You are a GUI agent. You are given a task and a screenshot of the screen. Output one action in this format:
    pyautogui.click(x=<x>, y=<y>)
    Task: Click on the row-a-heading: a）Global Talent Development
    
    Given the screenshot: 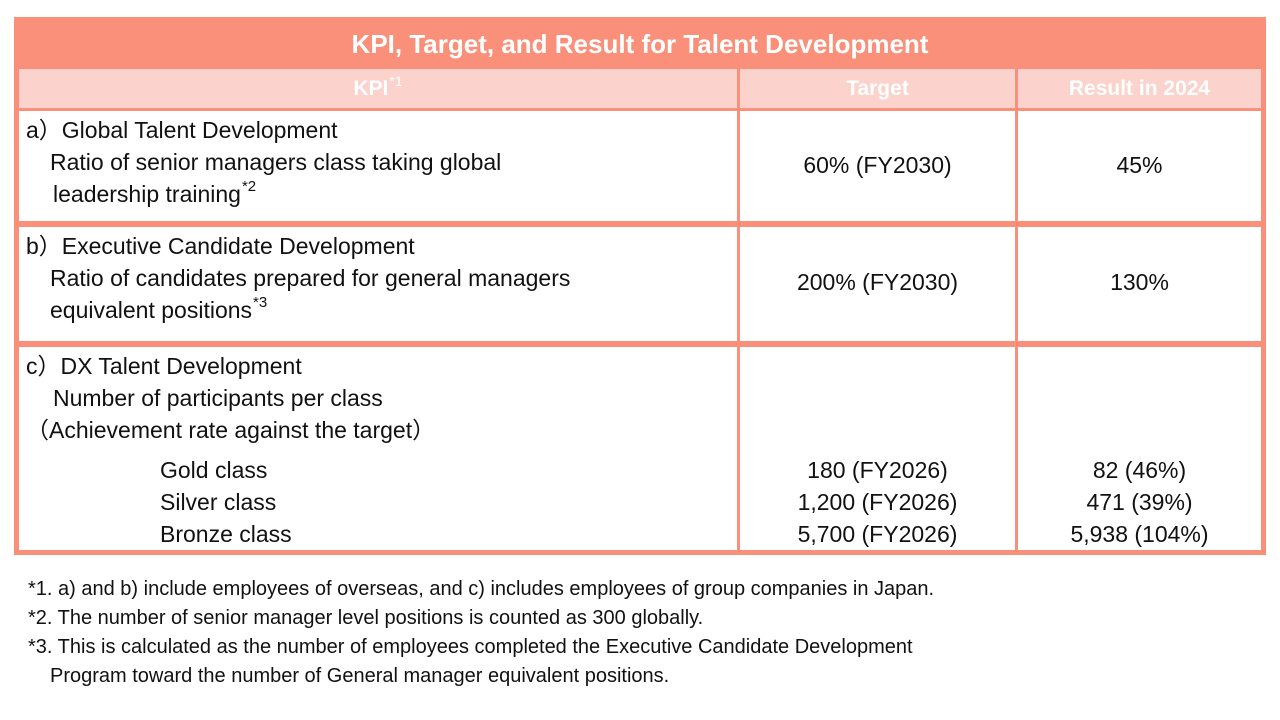 What is the action you would take?
    pyautogui.click(x=182, y=130)
    